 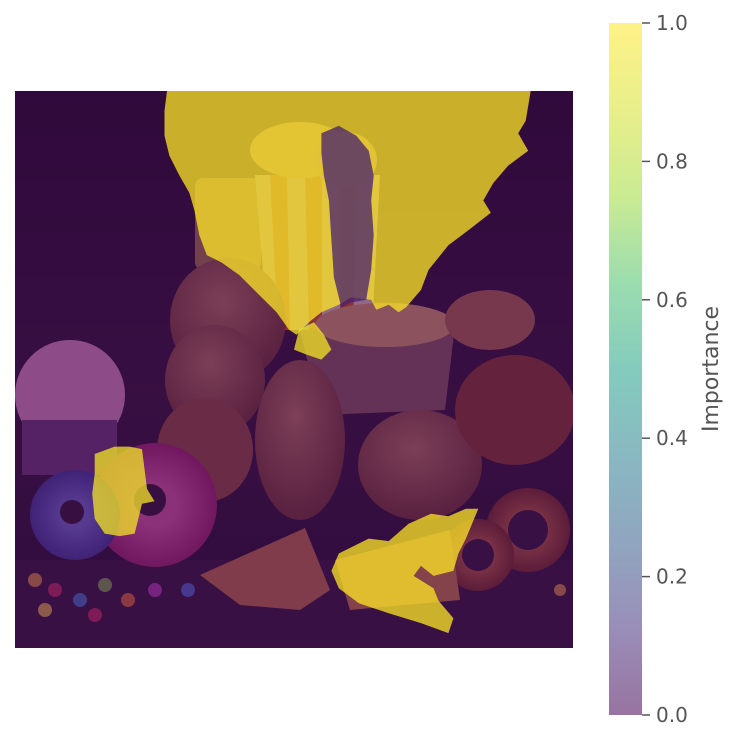 I want to click on colorbar-tick-label: 0.0, so click(x=672, y=715).